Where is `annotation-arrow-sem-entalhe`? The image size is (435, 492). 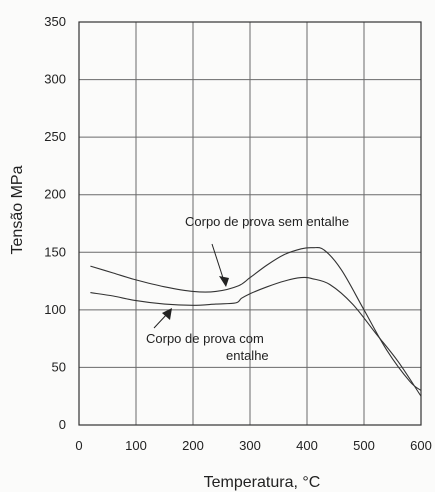 annotation-arrow-sem-entalhe is located at coordinates (220, 265).